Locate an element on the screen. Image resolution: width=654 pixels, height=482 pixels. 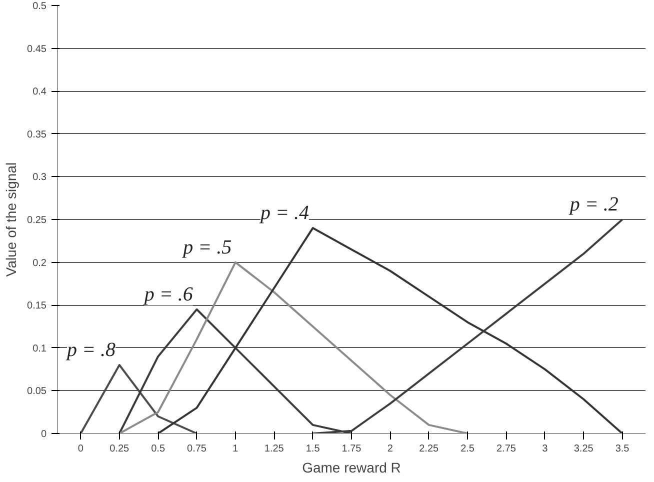
x-tick-label: 3 is located at coordinates (545, 449).